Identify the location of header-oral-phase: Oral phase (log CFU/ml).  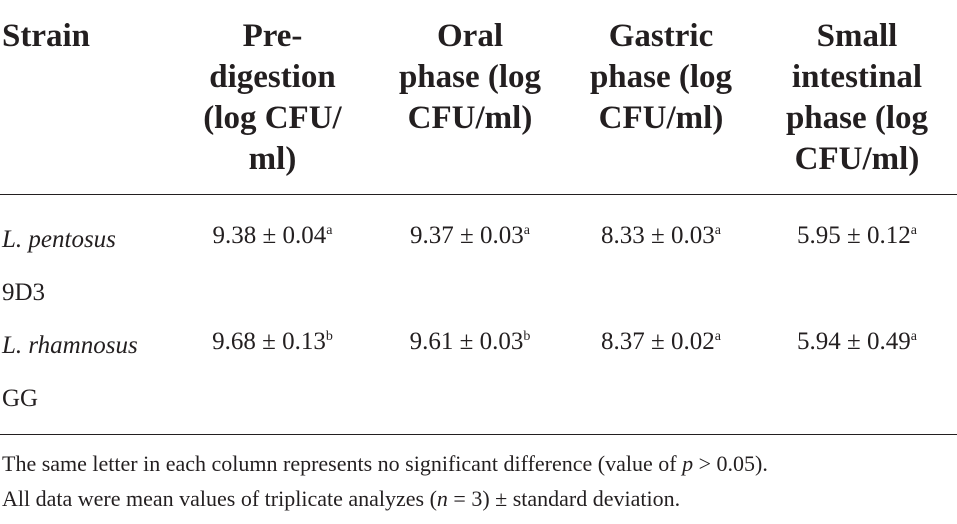
(470, 101).